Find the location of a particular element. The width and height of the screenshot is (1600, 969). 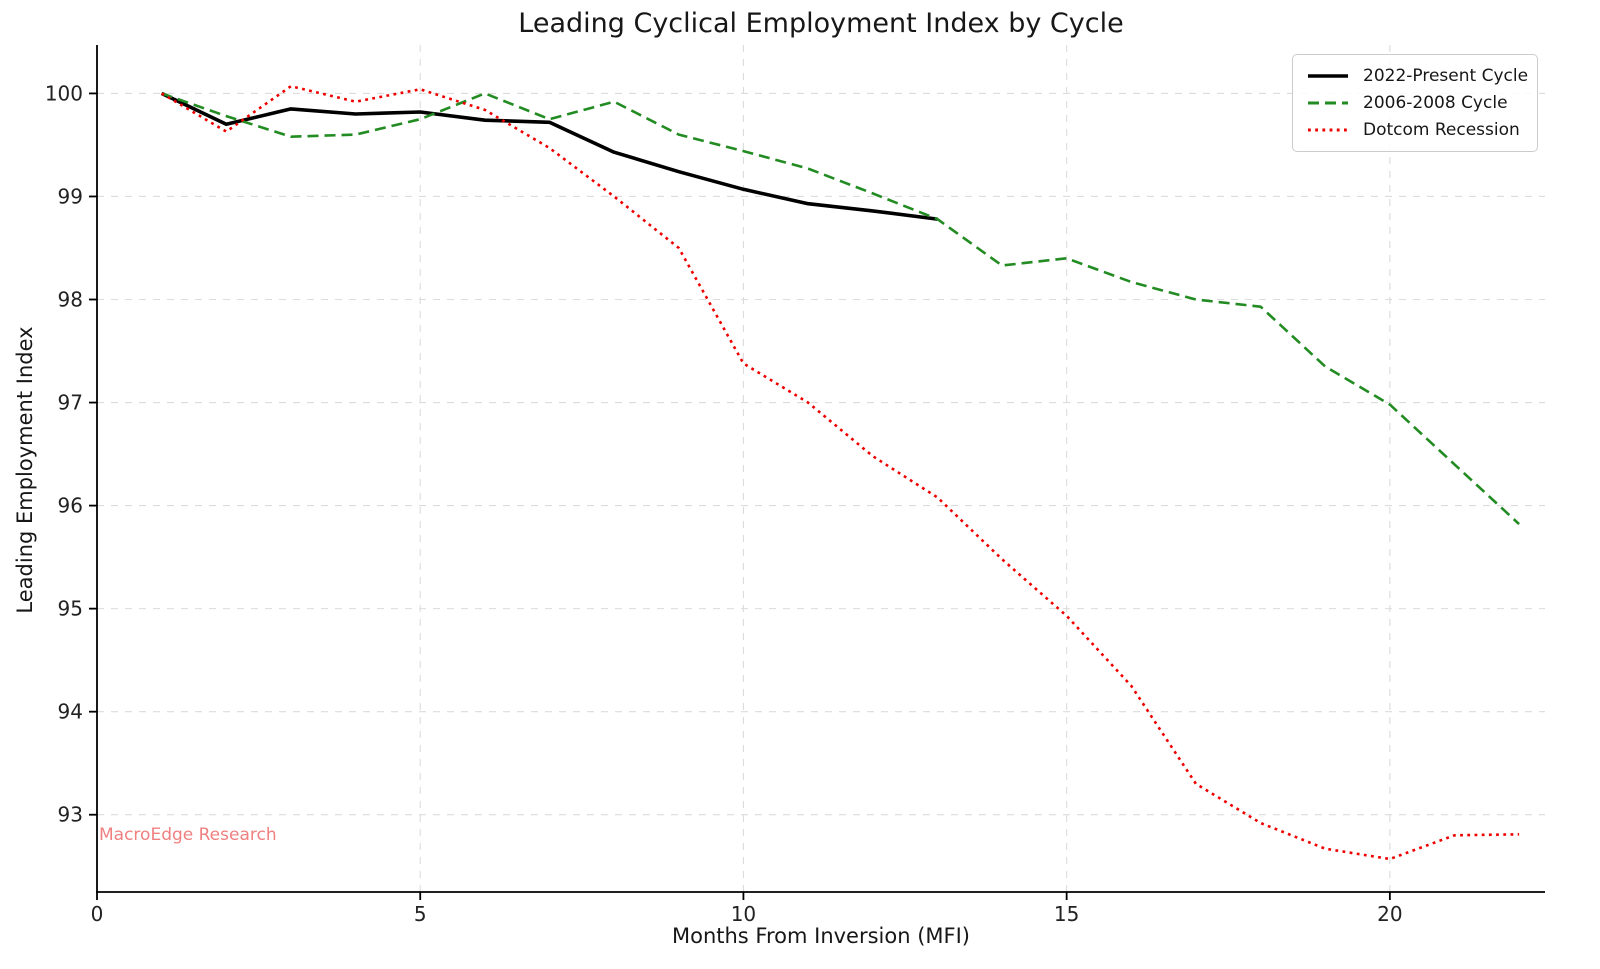

legend-label: 2022-Present Cycle is located at coordinates (1446, 76).